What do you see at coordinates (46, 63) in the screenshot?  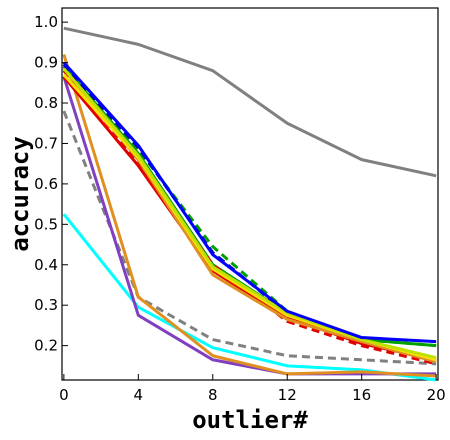 I see `y-tick-label: 0.9` at bounding box center [46, 63].